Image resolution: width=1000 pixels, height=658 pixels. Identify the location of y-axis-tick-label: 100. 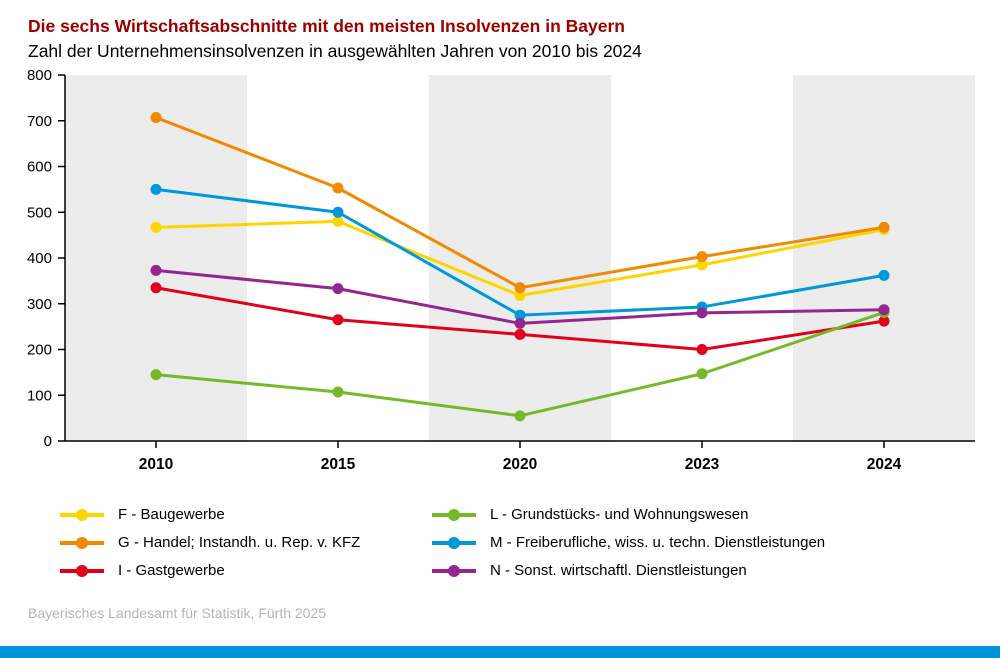
(39, 395).